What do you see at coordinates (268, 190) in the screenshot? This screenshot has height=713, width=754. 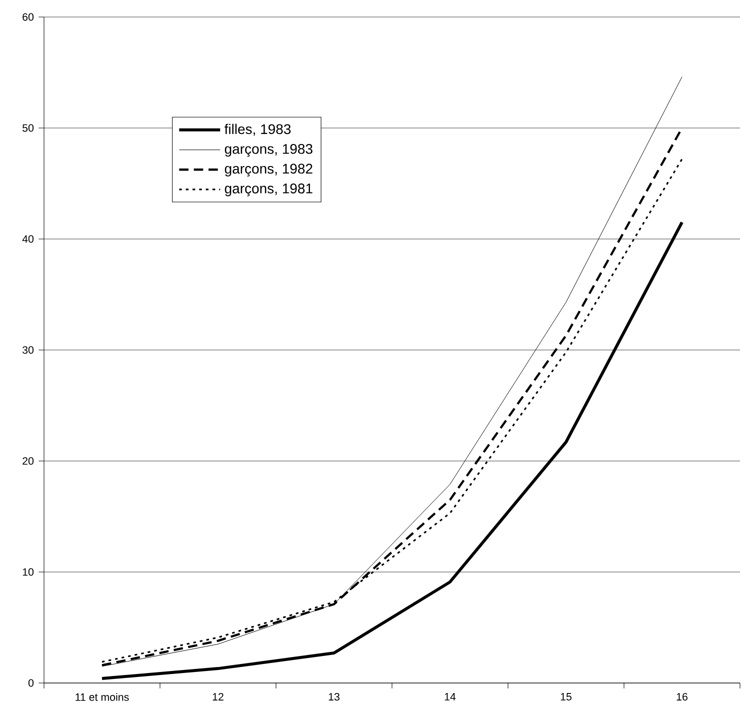 I see `legend-label: garçons, 1981` at bounding box center [268, 190].